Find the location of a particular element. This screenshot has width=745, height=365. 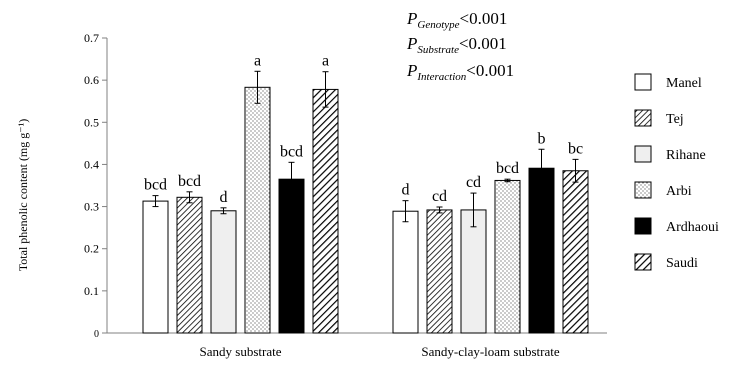

legend-label: Manel is located at coordinates (684, 83).